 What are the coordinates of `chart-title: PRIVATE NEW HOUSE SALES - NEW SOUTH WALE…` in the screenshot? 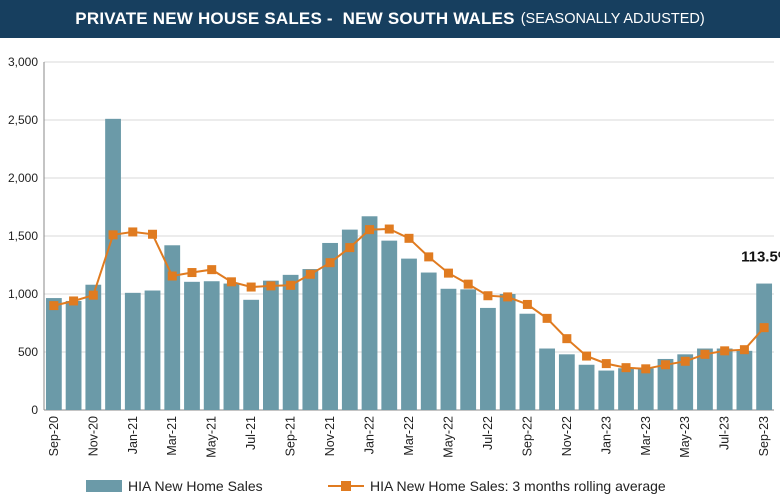 It's located at (295, 18).